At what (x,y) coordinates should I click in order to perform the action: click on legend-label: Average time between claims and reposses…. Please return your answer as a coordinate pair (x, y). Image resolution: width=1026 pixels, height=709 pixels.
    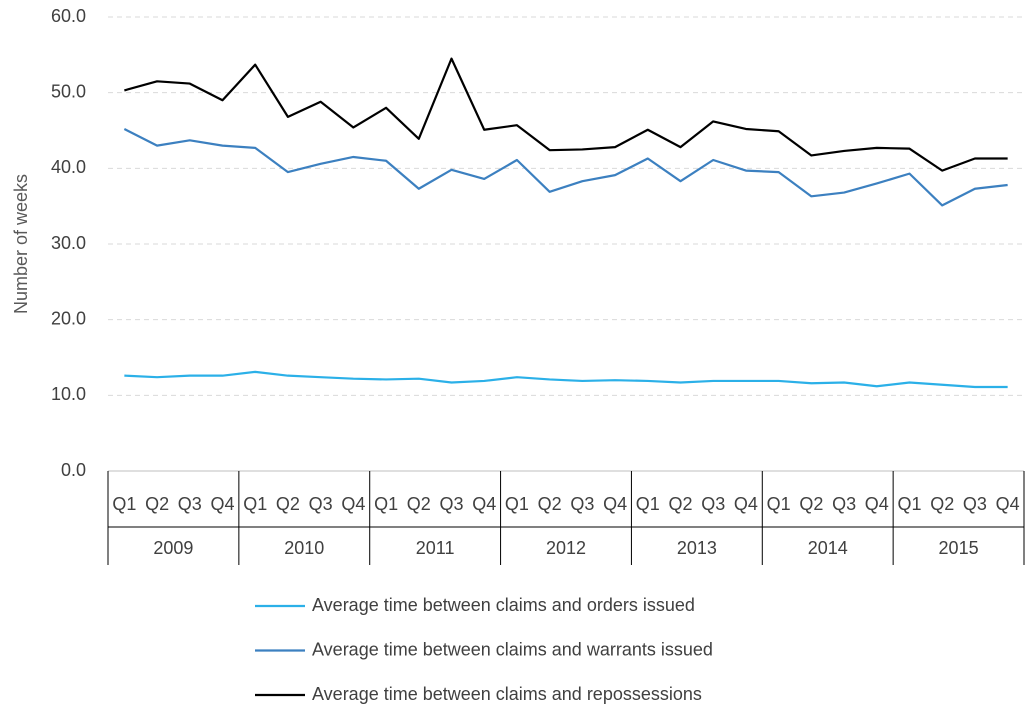
    Looking at the image, I should click on (507, 694).